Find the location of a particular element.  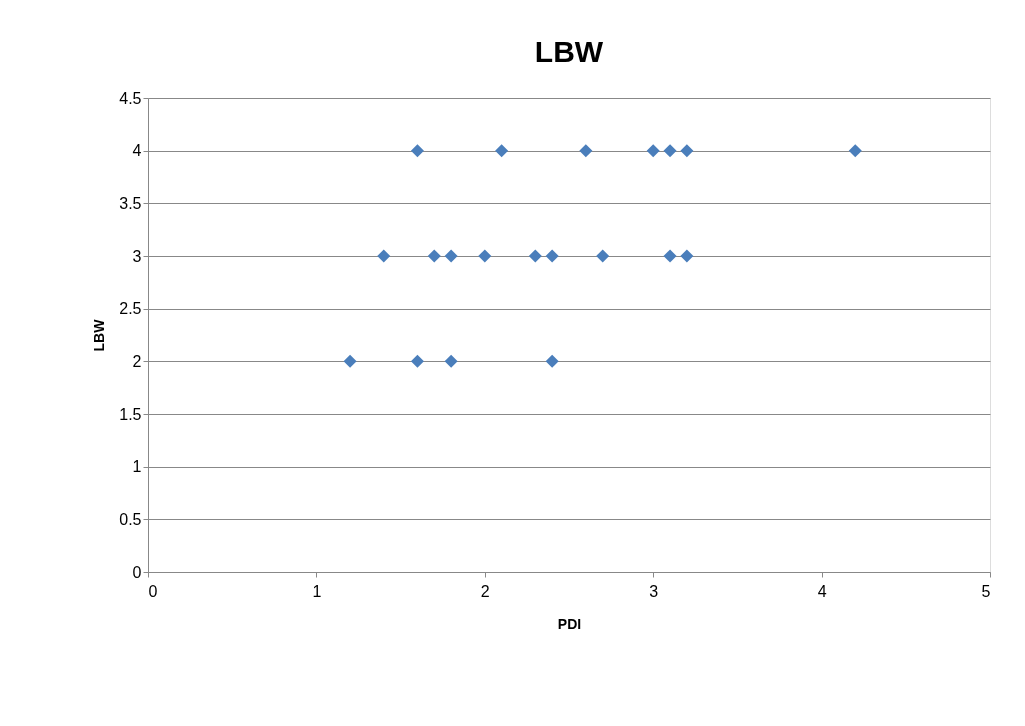

y-axis-title: LBW is located at coordinates (99, 335).